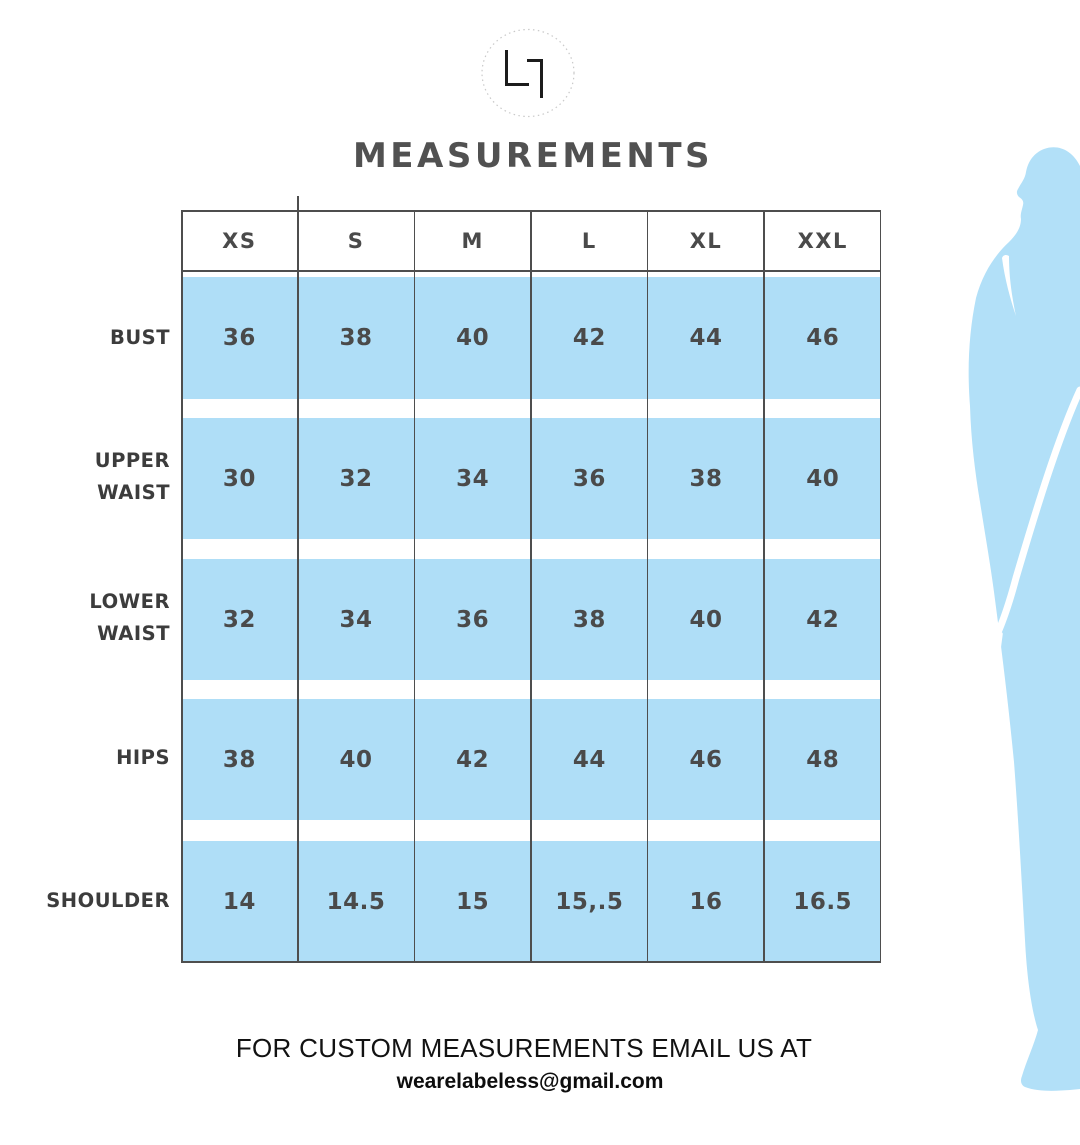 Image resolution: width=1080 pixels, height=1145 pixels. I want to click on row-label-shoulder: SHOULDER, so click(108, 900).